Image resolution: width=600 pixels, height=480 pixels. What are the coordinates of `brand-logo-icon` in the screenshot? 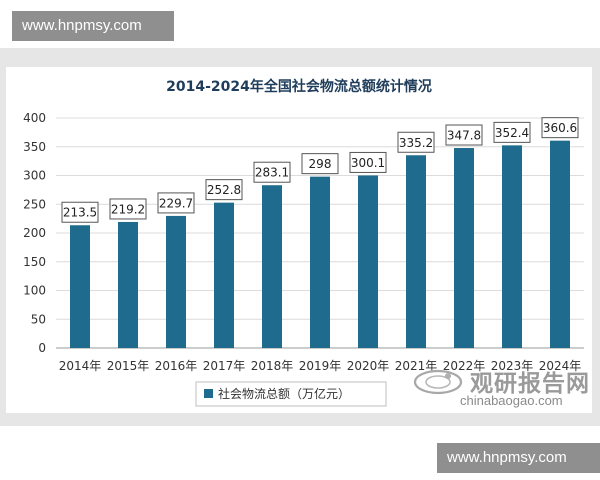 It's located at (438, 382).